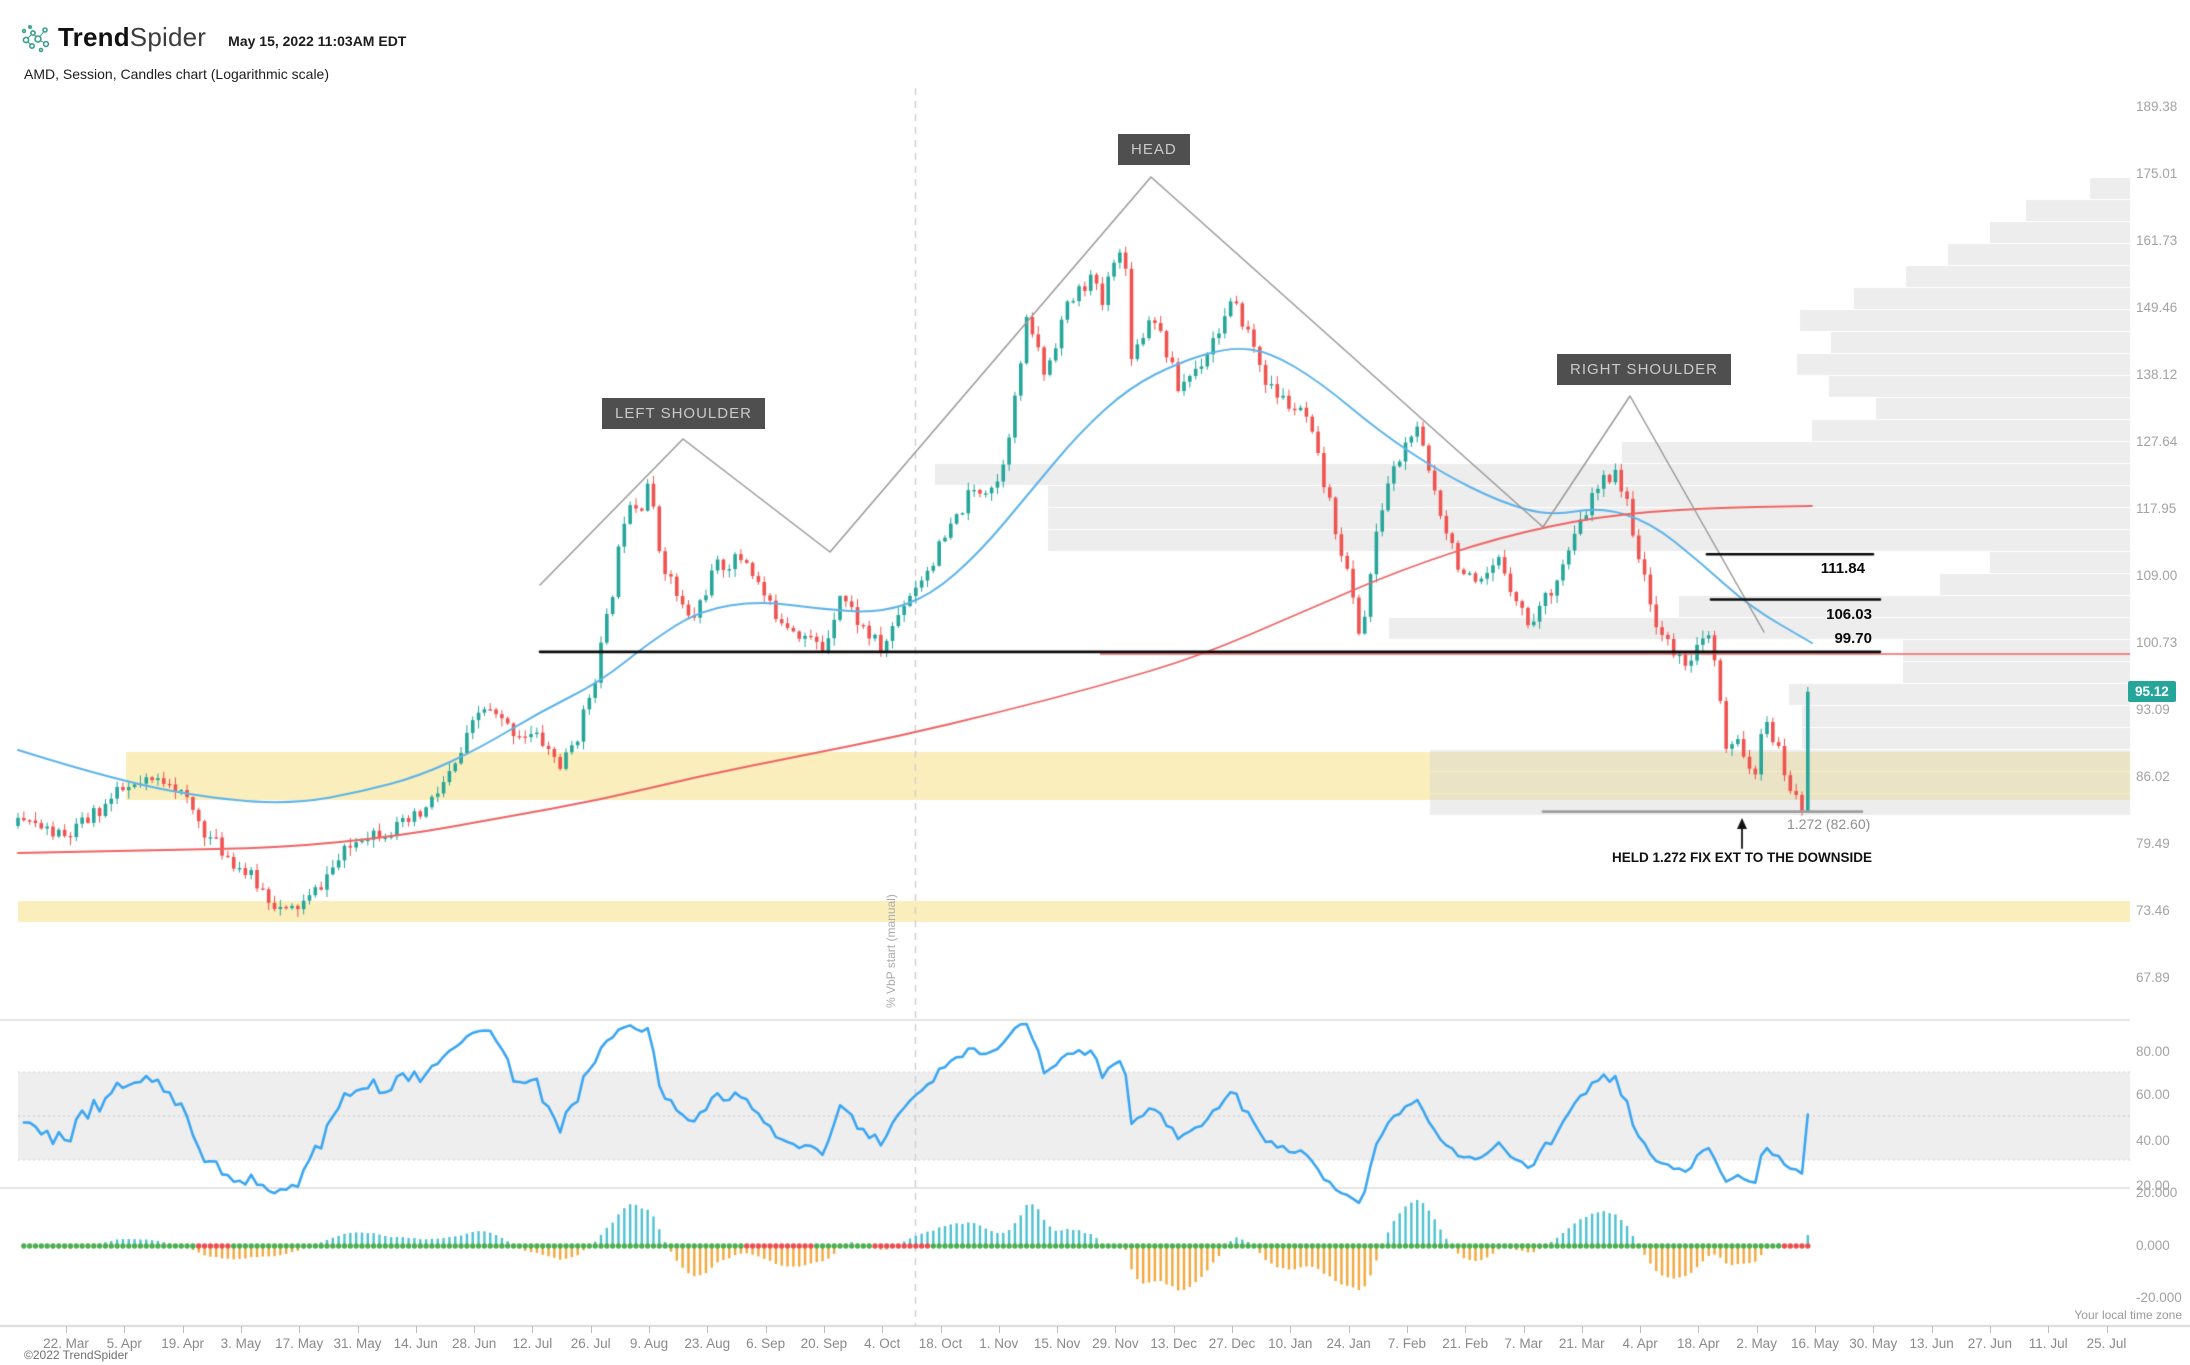 The width and height of the screenshot is (2190, 1365). I want to click on rsi-tick-20.00: 20.00, so click(2153, 1185).